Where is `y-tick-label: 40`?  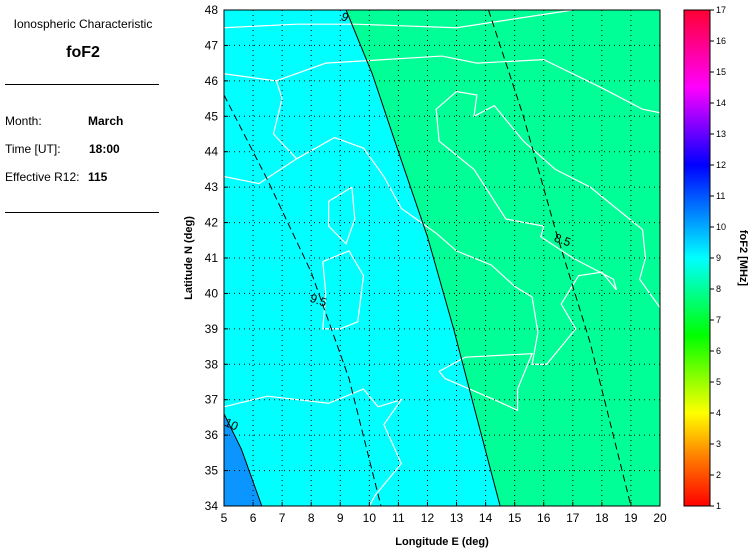 y-tick-label: 40 is located at coordinates (212, 293).